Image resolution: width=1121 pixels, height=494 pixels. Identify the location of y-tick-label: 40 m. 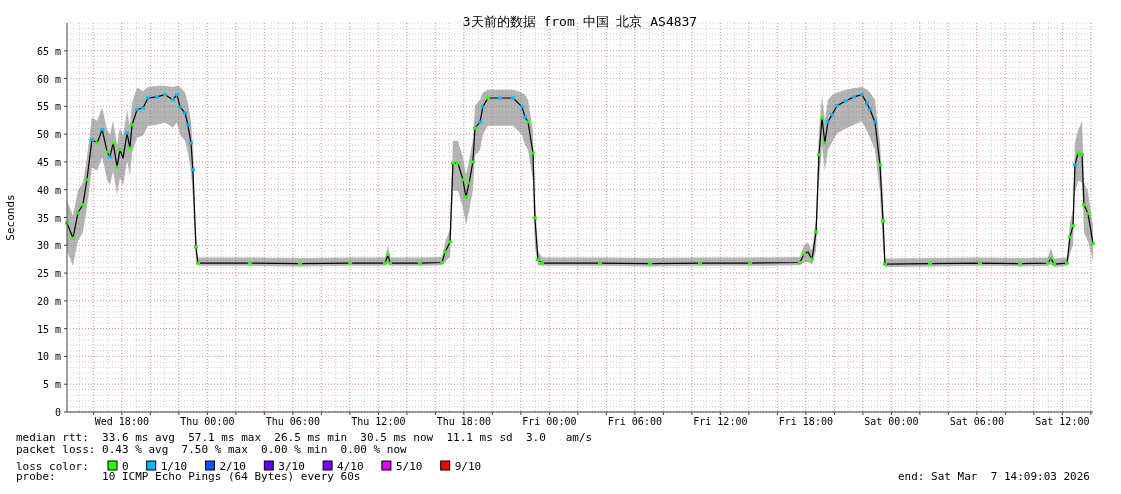
(48, 190).